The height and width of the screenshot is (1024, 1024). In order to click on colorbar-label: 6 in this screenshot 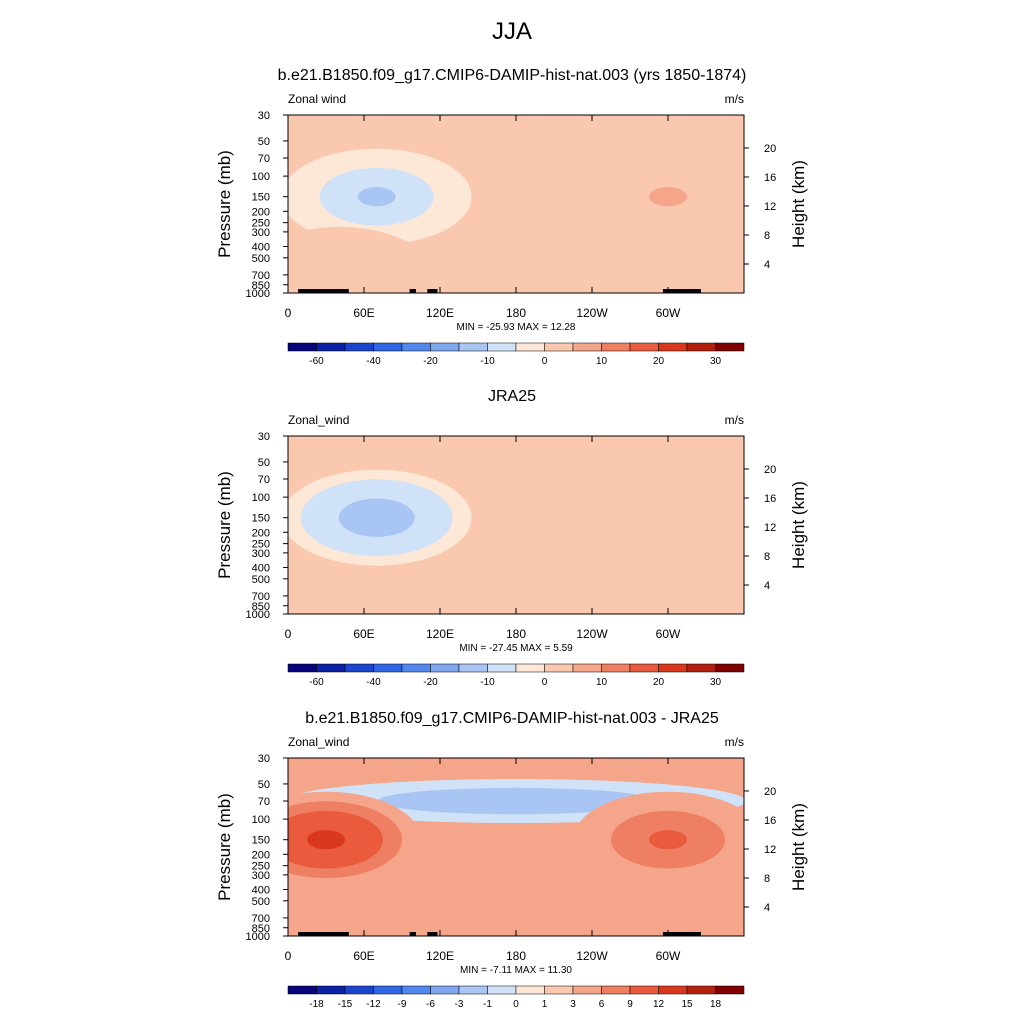, I will do `click(602, 1004)`.